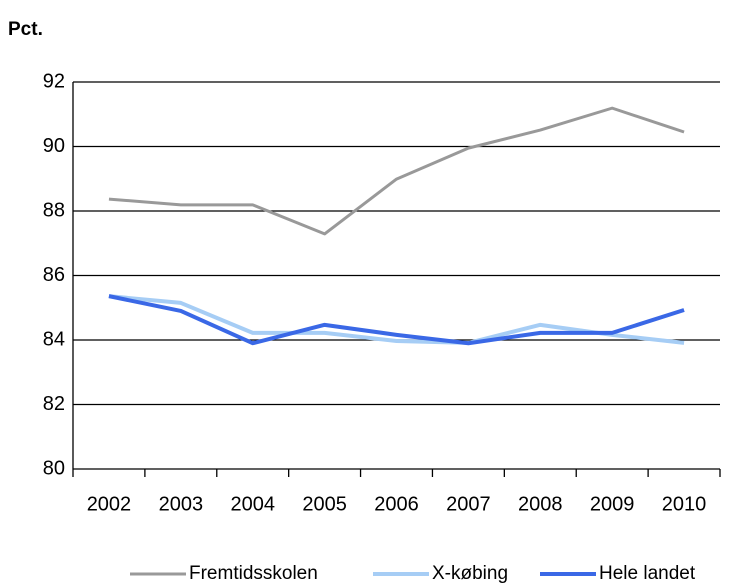 The image size is (740, 585). I want to click on y-axis-label: Pct., so click(25, 29).